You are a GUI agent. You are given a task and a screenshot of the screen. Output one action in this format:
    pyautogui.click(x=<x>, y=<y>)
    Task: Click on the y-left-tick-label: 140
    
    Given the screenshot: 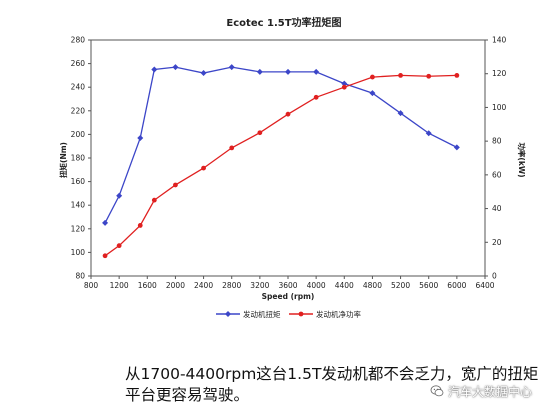 What is the action you would take?
    pyautogui.click(x=78, y=205)
    